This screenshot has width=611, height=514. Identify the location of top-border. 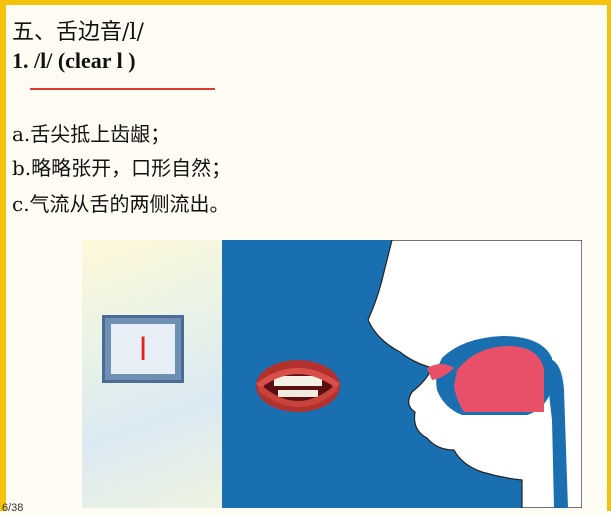
(305, 2).